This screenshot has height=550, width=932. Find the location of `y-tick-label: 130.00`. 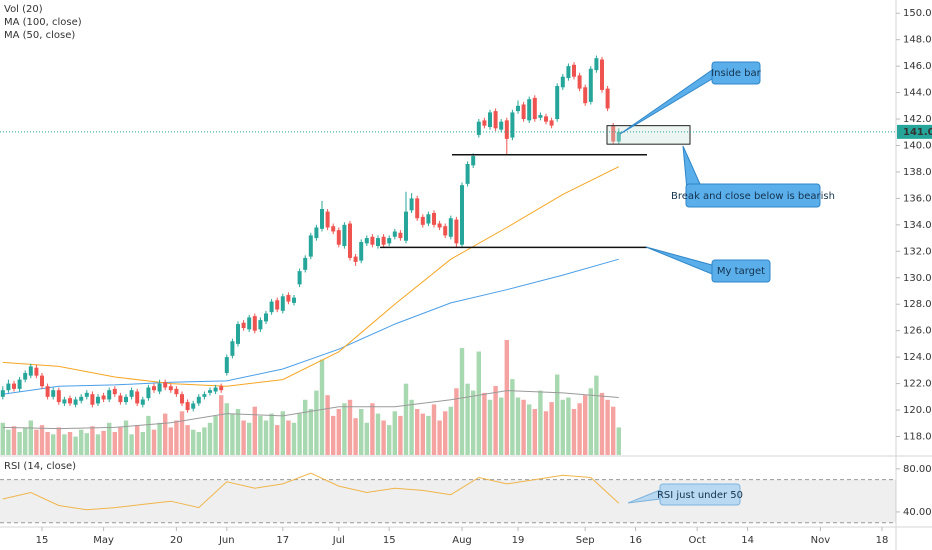

y-tick-label: 130.00 is located at coordinates (917, 278).